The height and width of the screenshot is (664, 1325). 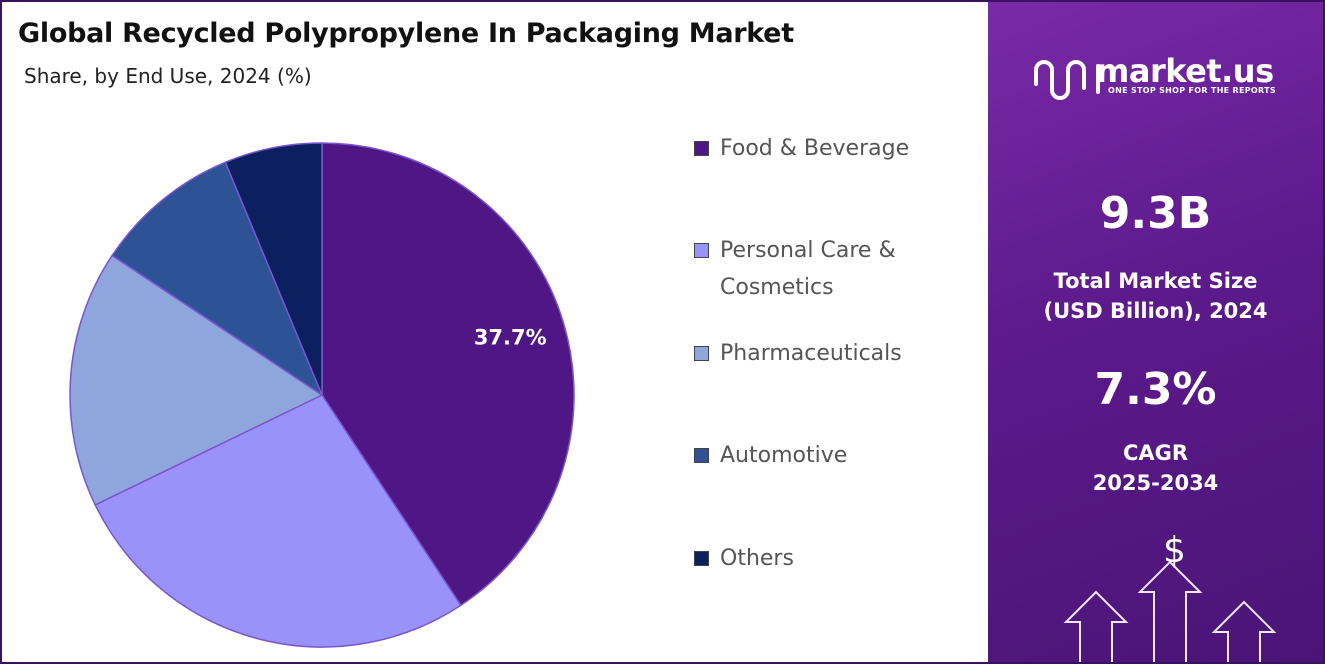 I want to click on cagr: 7.3%, so click(x=1155, y=389).